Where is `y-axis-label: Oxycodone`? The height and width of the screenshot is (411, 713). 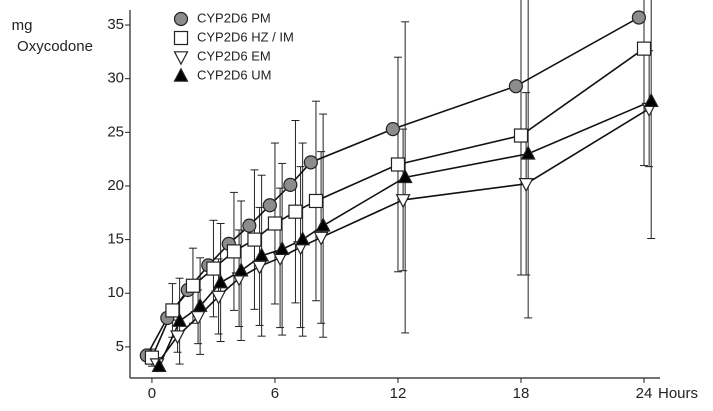 y-axis-label: Oxycodone is located at coordinates (55, 46).